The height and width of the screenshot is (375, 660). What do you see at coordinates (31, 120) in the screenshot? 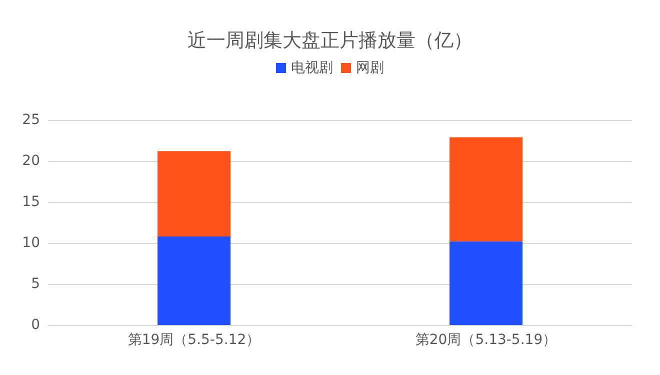
I see `y-tick-label: 25` at bounding box center [31, 120].